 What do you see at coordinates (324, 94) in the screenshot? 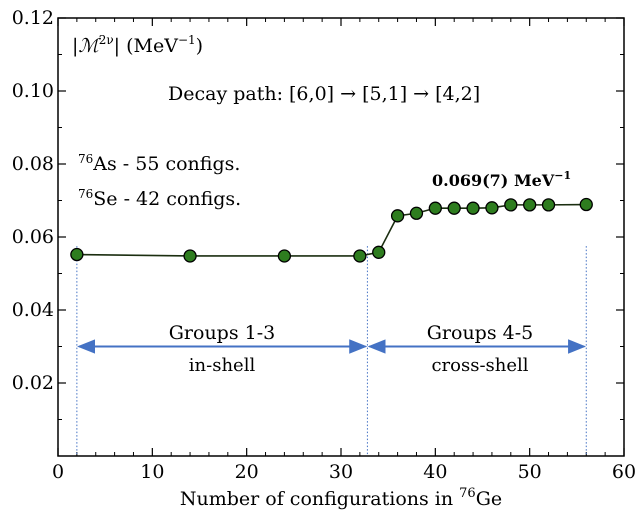
I see `decay-path-annotation: Decay path: [6,0] → [5,1] → [4,2]` at bounding box center [324, 94].